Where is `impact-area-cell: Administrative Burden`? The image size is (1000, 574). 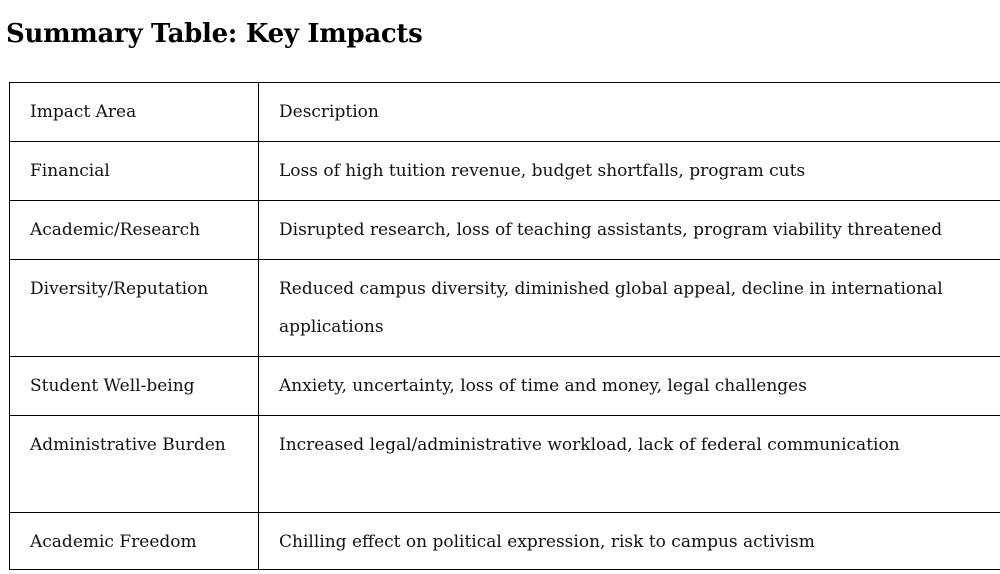 impact-area-cell: Administrative Burden is located at coordinates (134, 464).